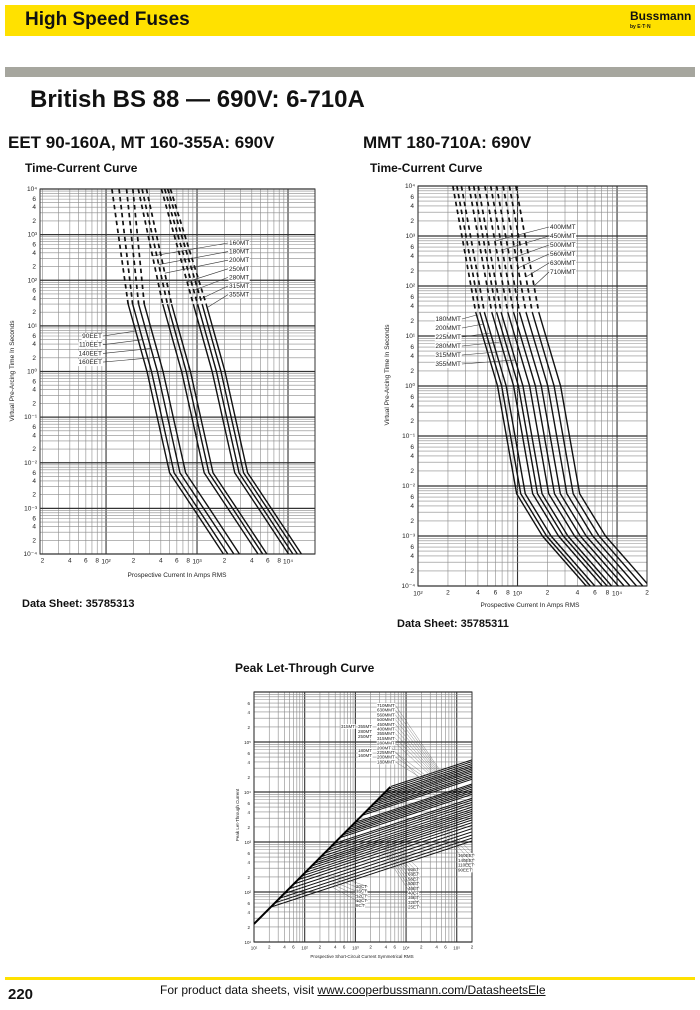  Describe the element at coordinates (617, 594) in the screenshot. I see `x-tick-label: 10⁴` at that location.